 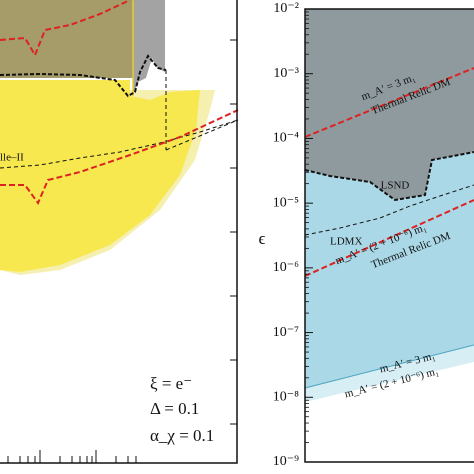 I want to click on annotation: LSND, so click(x=395, y=186).